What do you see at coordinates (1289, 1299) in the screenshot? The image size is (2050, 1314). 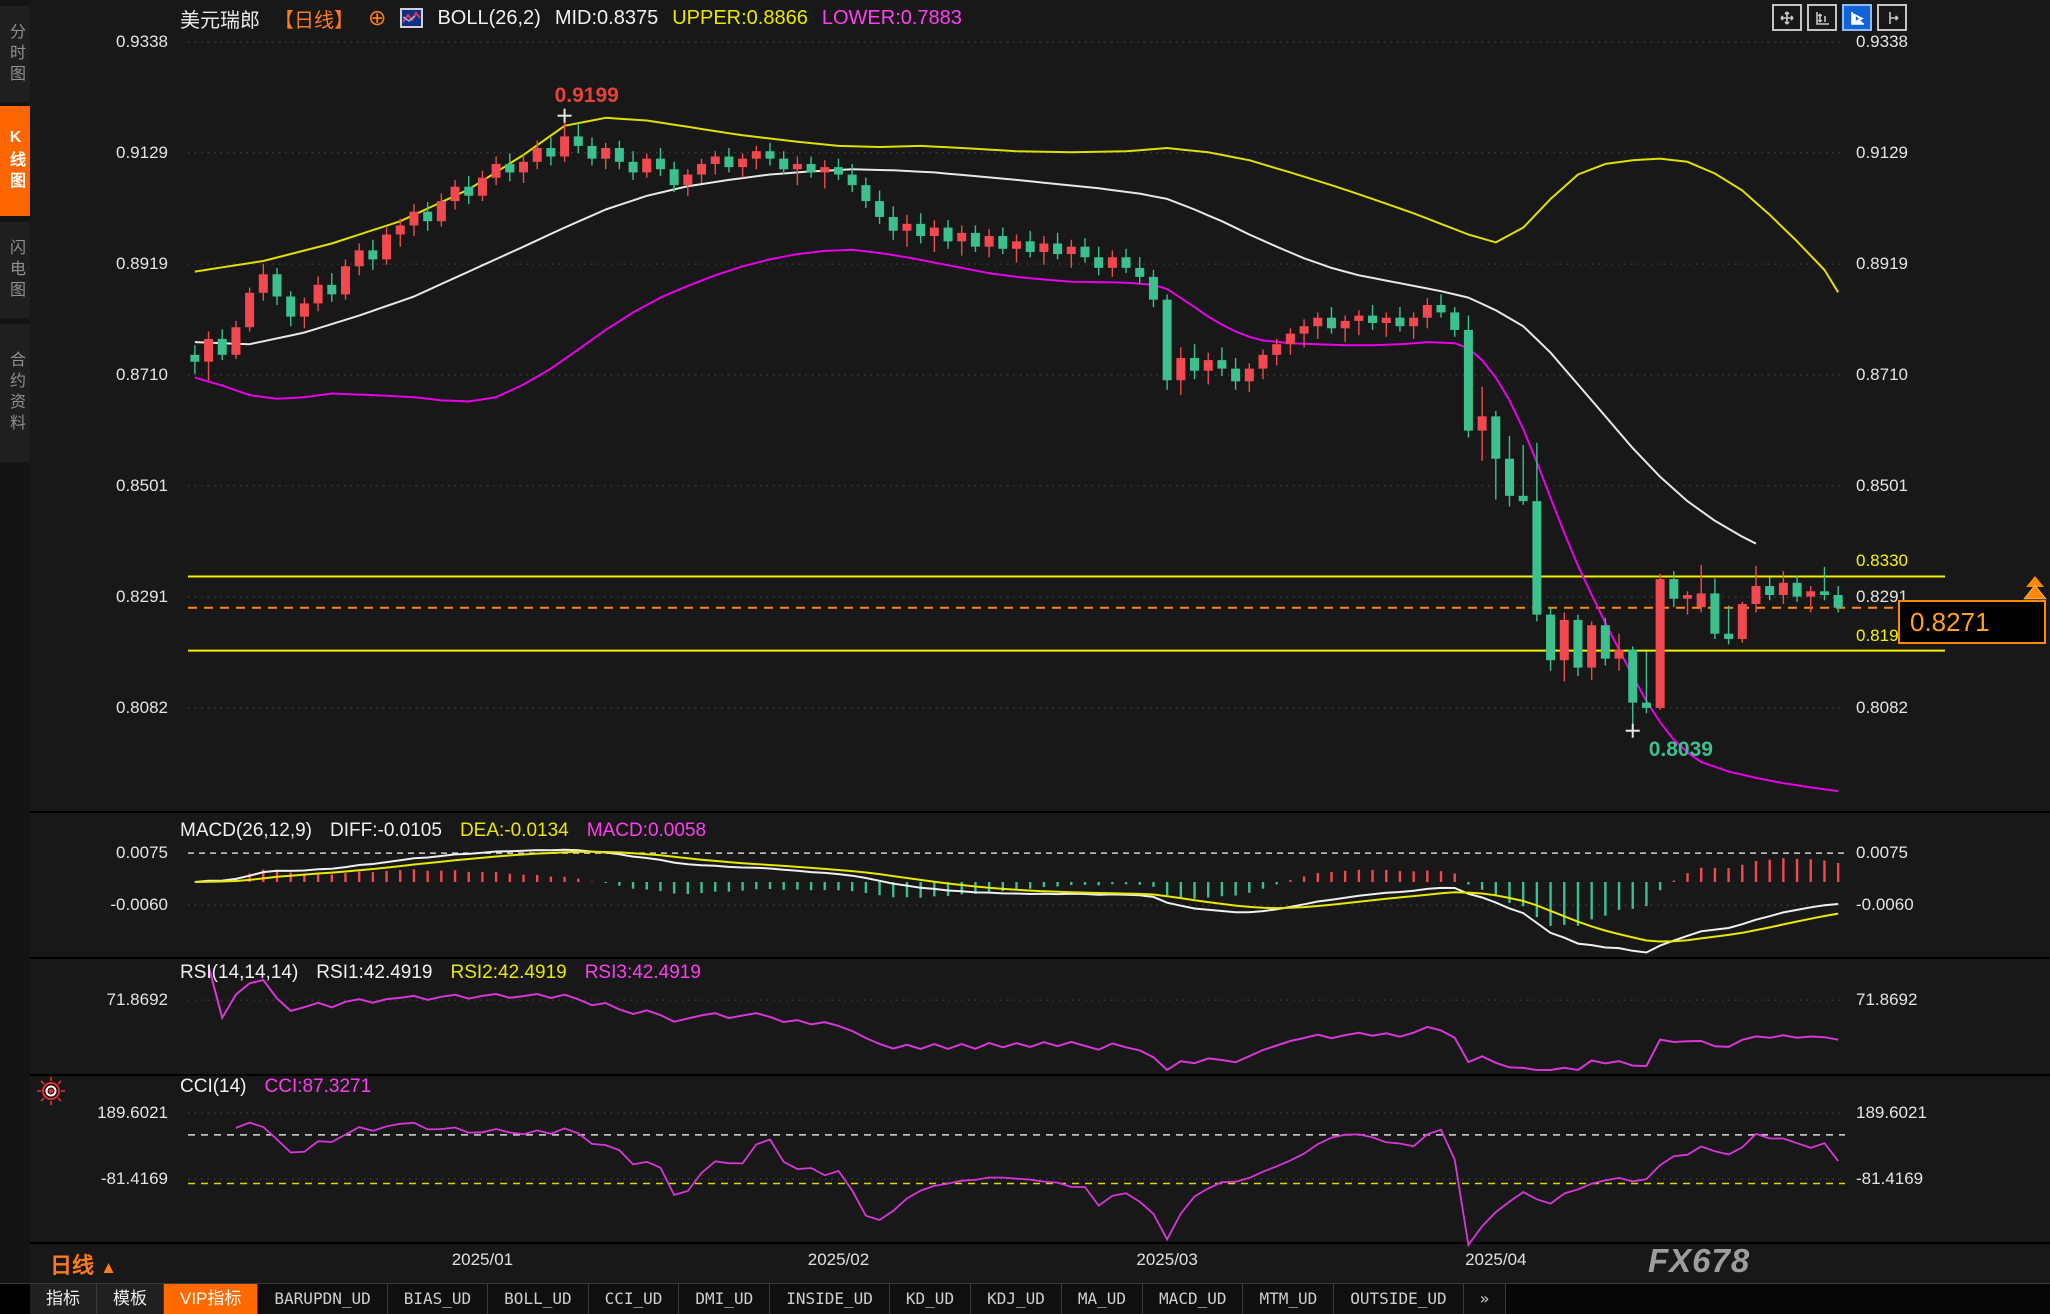 I see `indicator-tab-mtmud: MTM_UD` at bounding box center [1289, 1299].